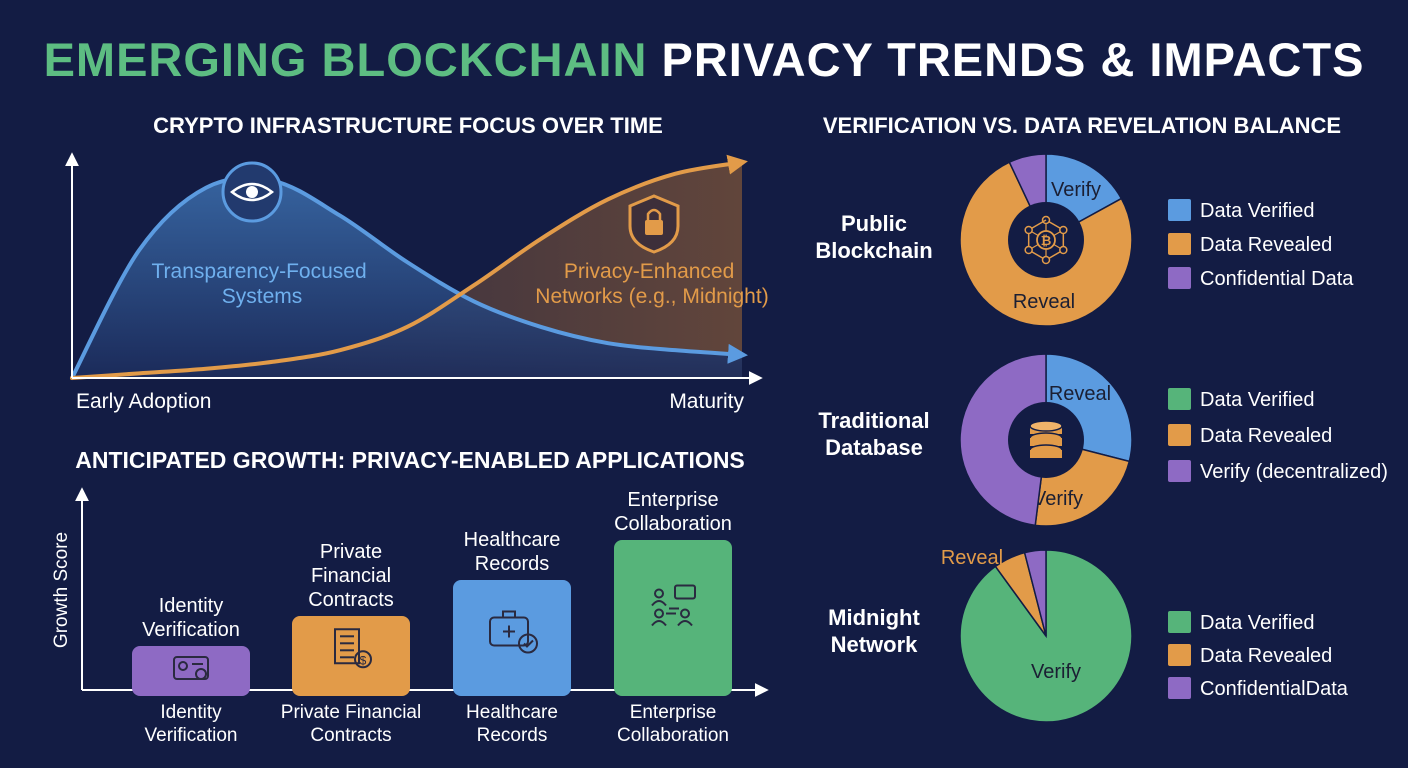  I want to click on contract-icon: $, so click(353, 648).